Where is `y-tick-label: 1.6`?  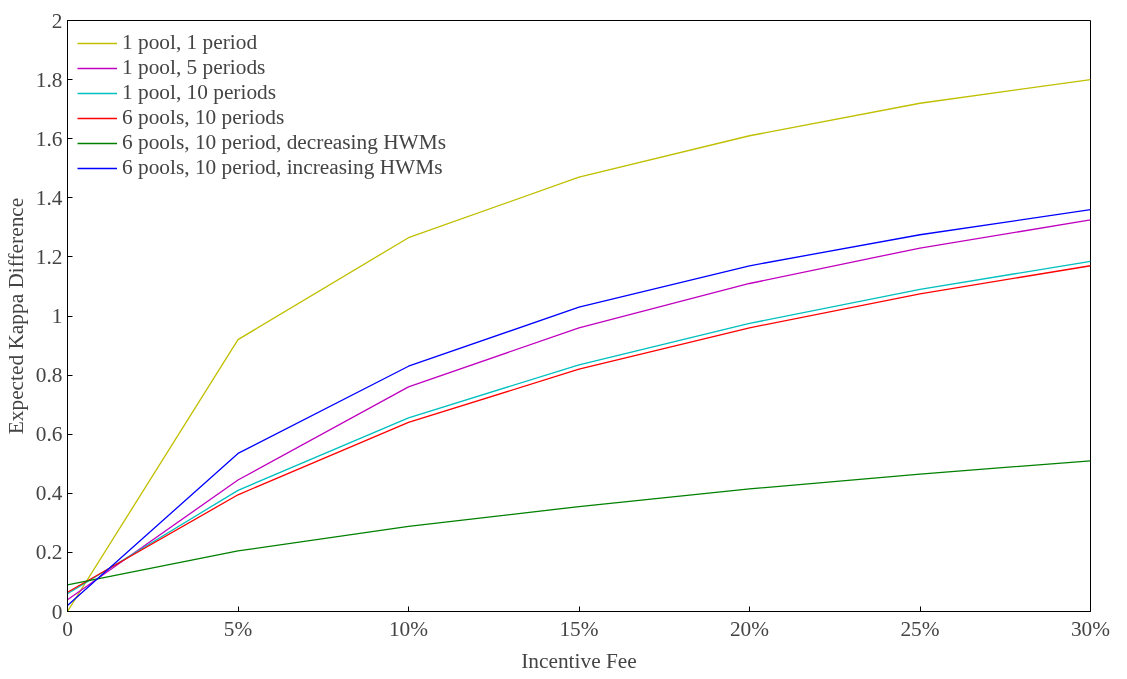 y-tick-label: 1.6 is located at coordinates (49, 138).